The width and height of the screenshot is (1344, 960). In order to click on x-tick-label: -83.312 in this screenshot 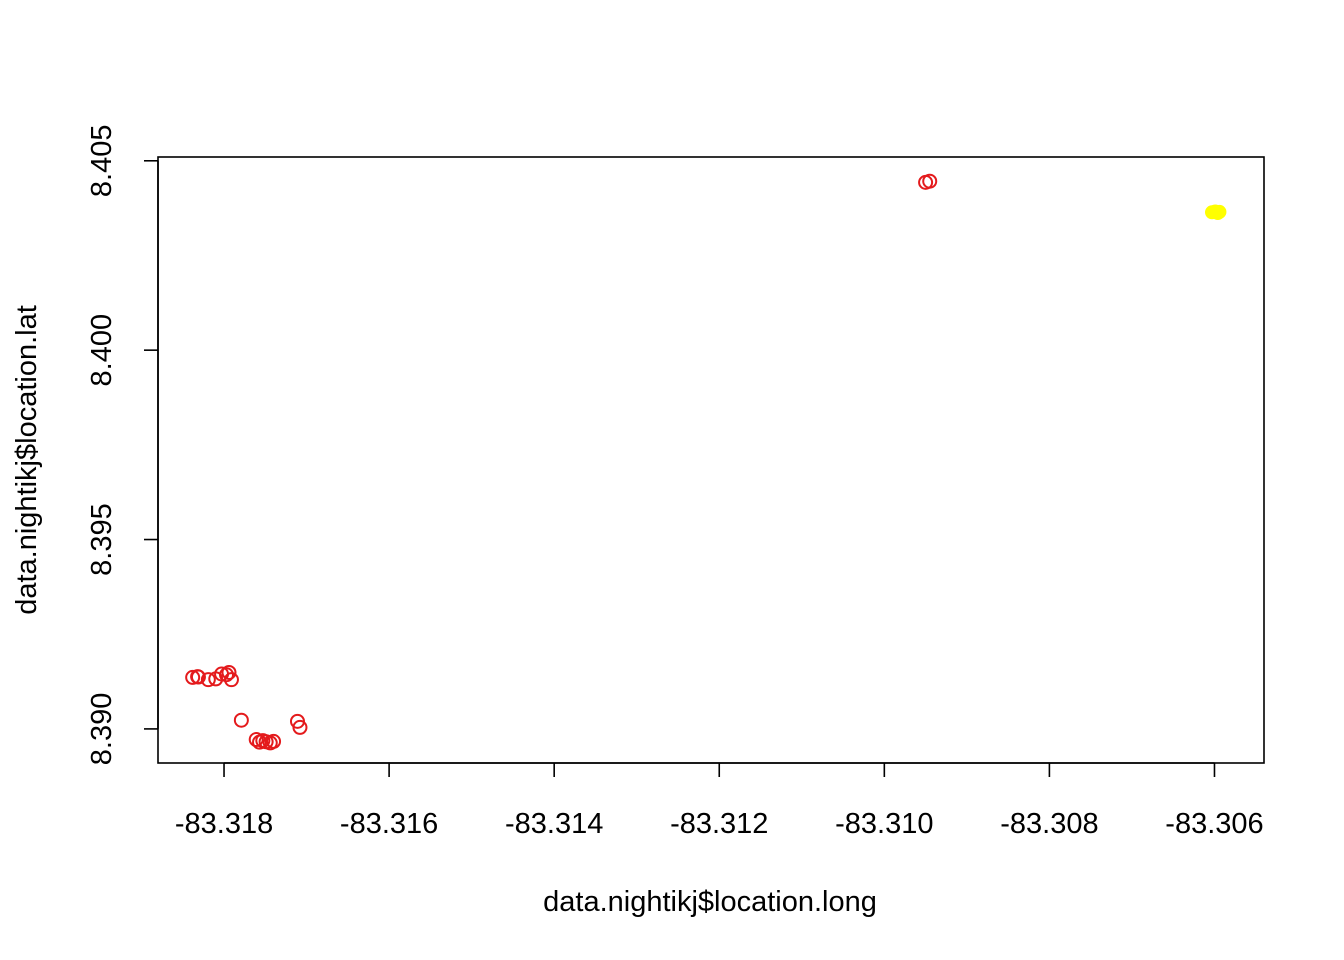, I will do `click(719, 824)`.